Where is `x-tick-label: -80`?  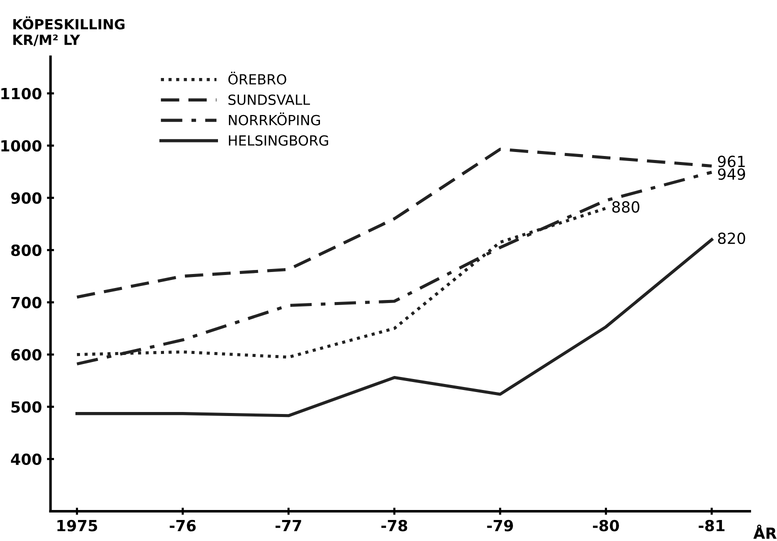 x-tick-label: -80 is located at coordinates (605, 526).